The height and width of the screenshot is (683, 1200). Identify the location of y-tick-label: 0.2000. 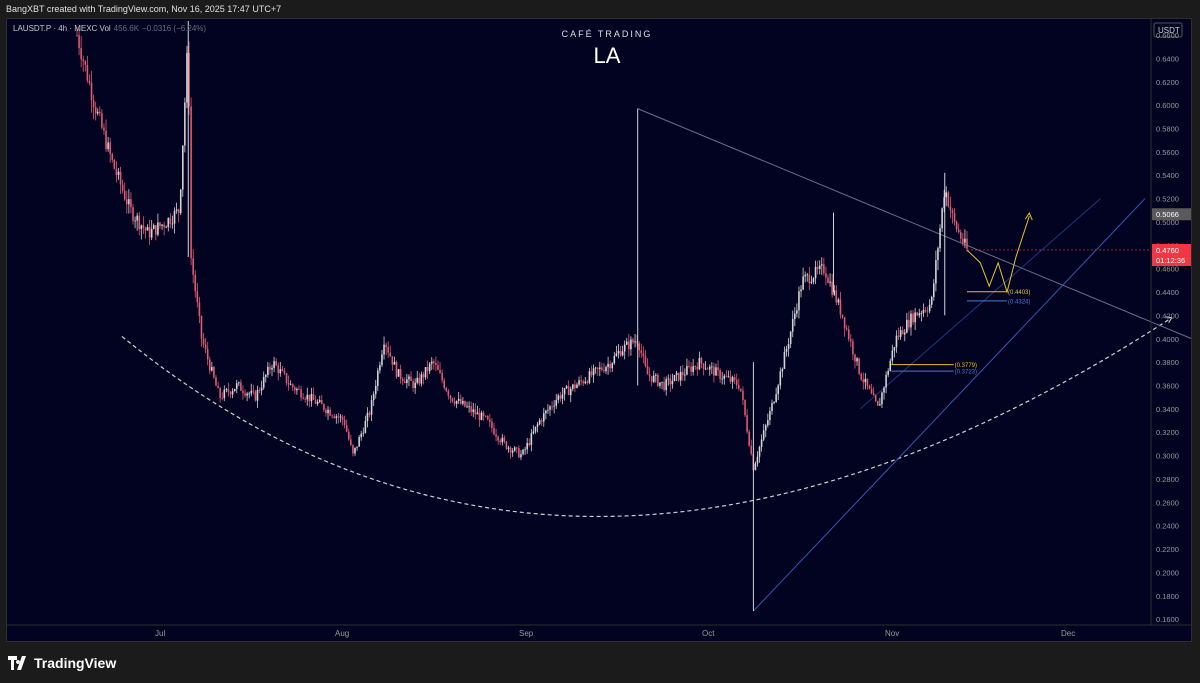
(1167, 572).